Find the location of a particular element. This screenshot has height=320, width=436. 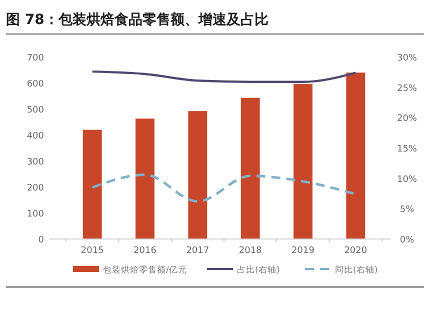

x-tick-label: 2019 is located at coordinates (303, 251).